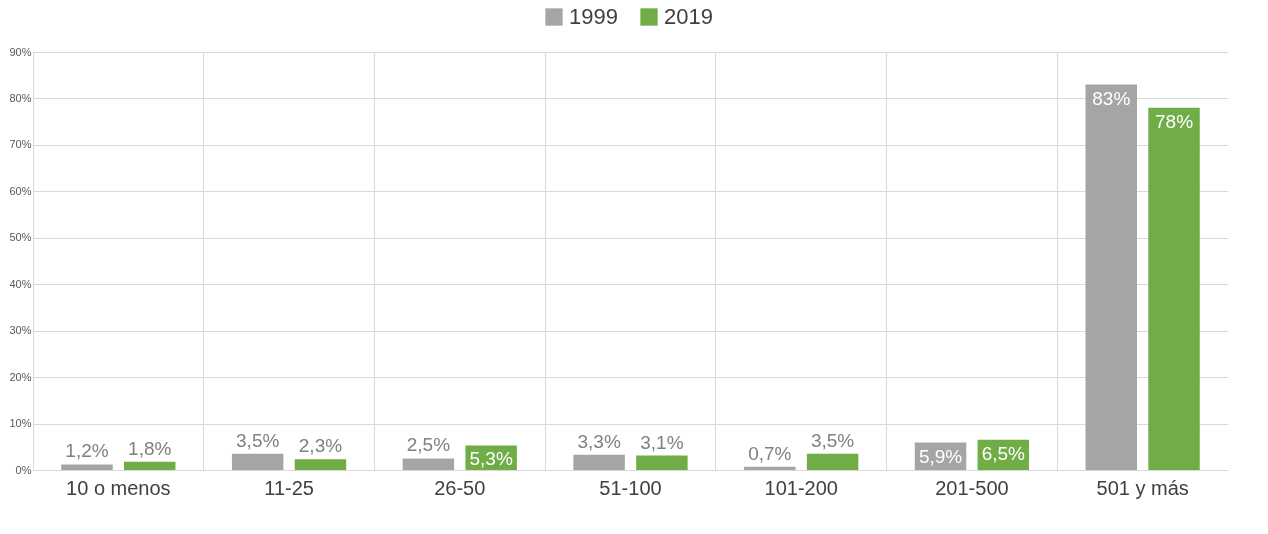  What do you see at coordinates (630, 487) in the screenshot?
I see `x-tick-label: 51-100` at bounding box center [630, 487].